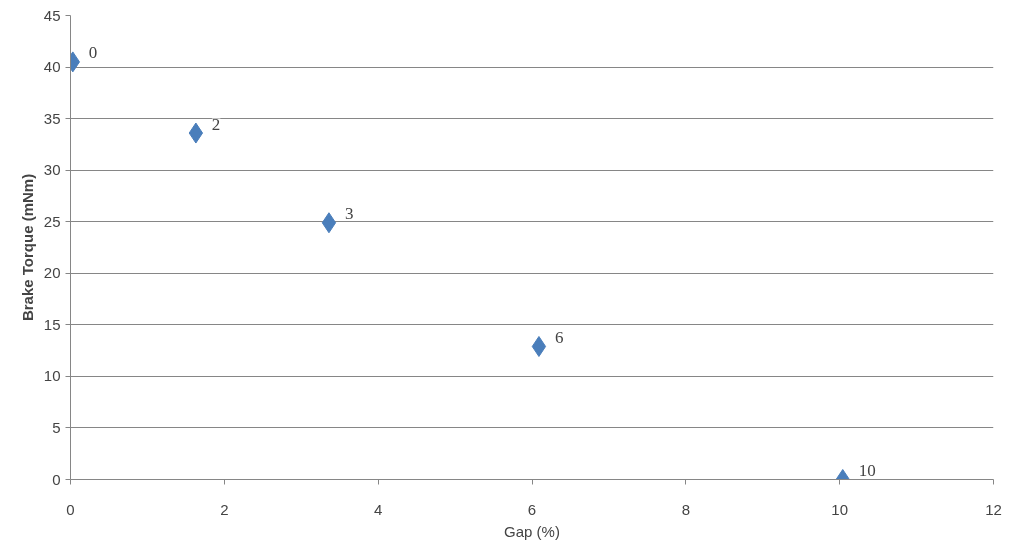 Image resolution: width=1023 pixels, height=542 pixels. What do you see at coordinates (840, 509) in the screenshot?
I see `x-tick-label: 10` at bounding box center [840, 509].